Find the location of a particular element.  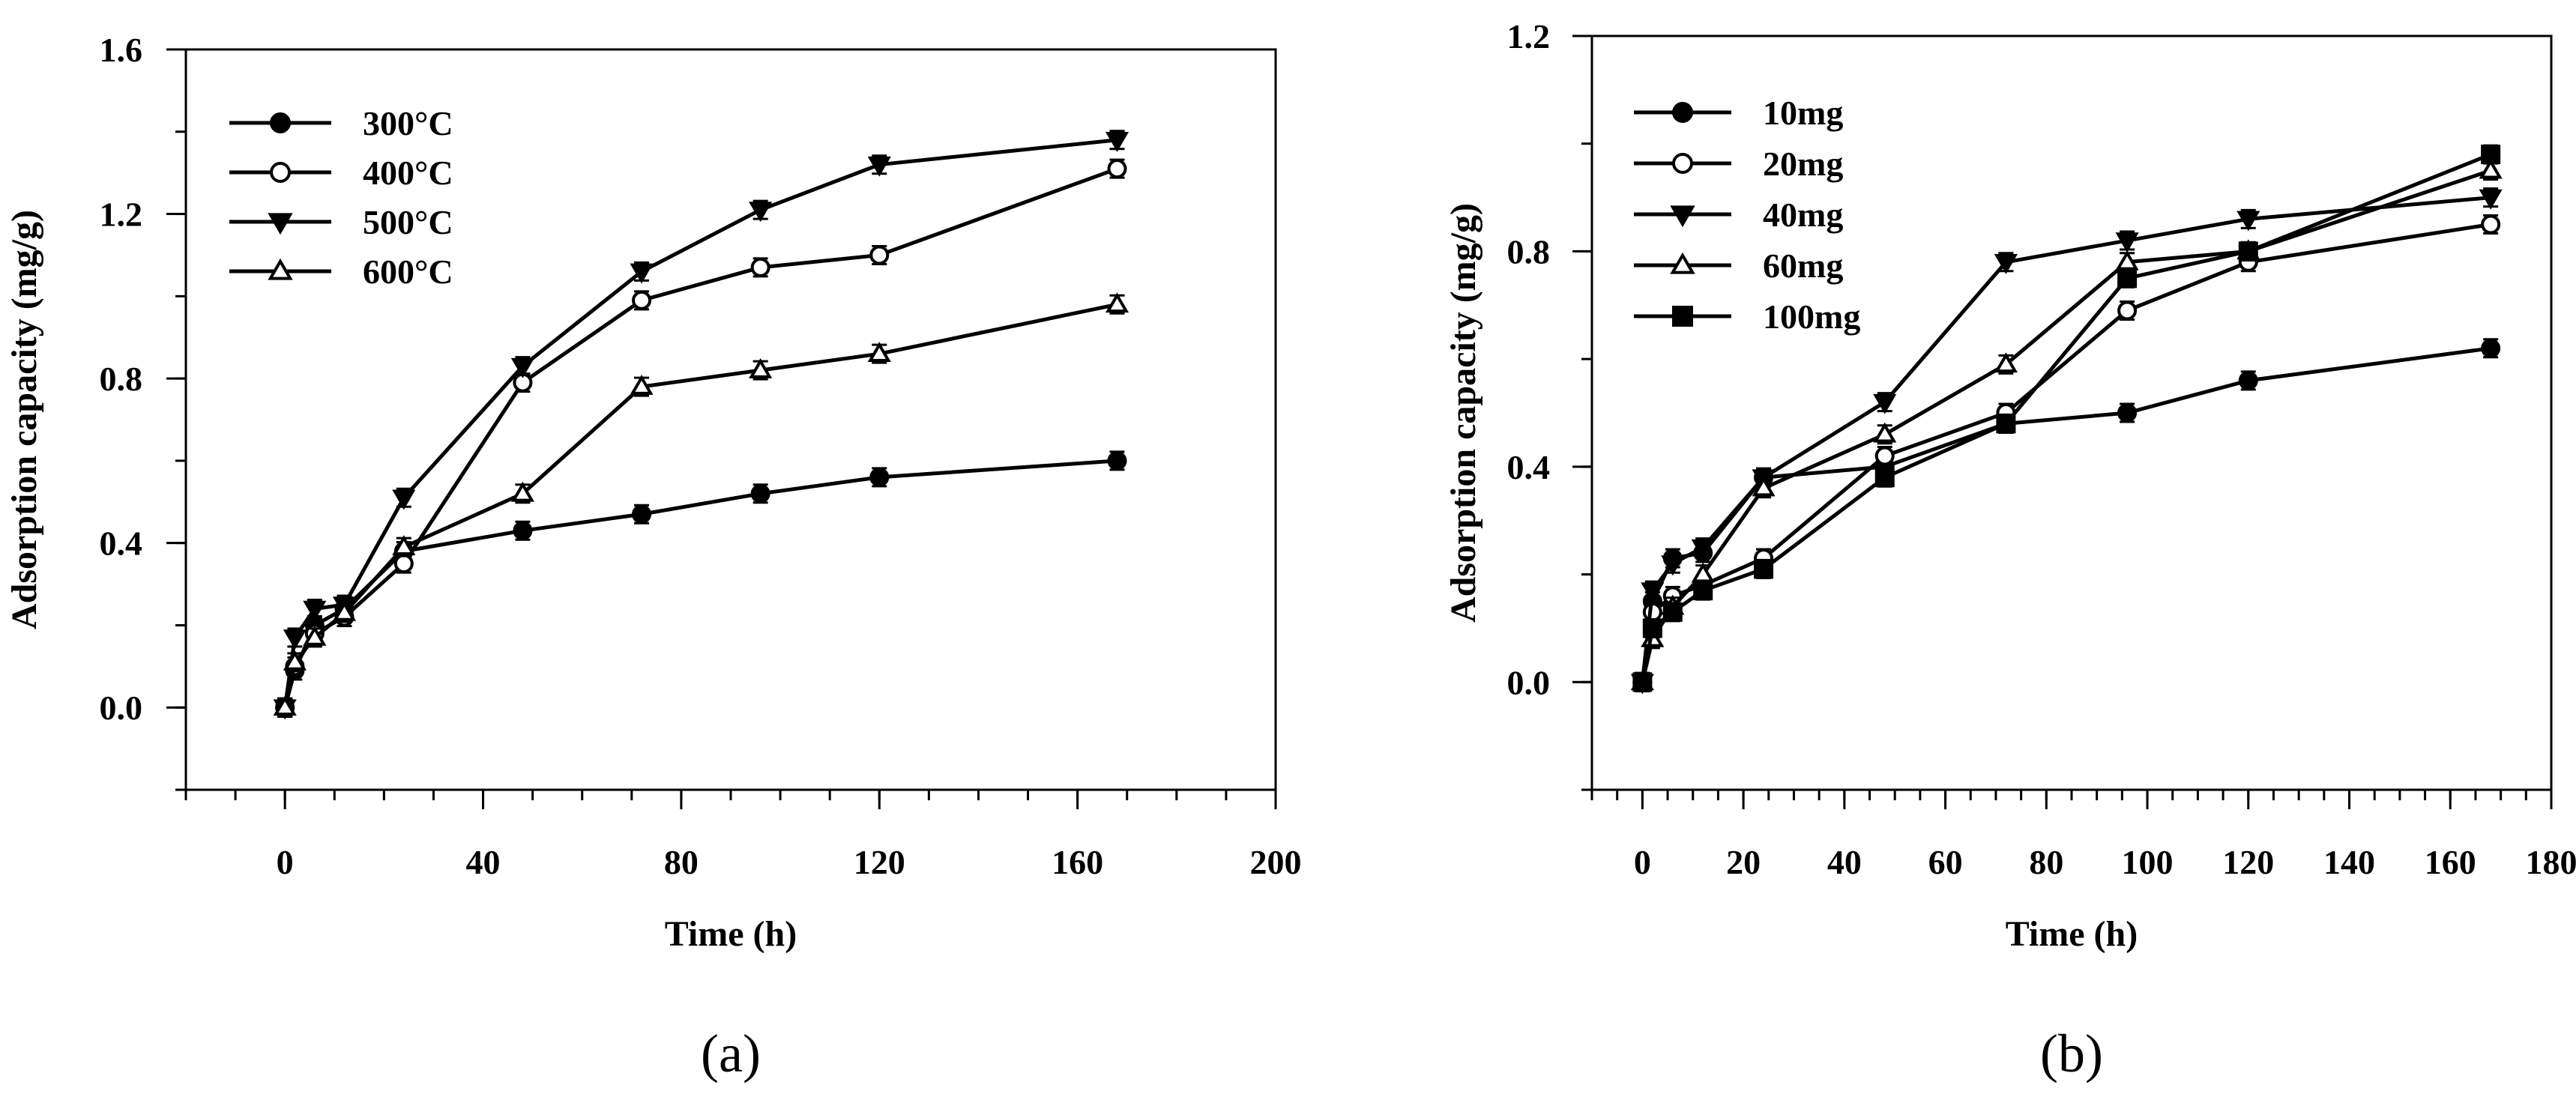

x-tick-label: 40 is located at coordinates (484, 862).